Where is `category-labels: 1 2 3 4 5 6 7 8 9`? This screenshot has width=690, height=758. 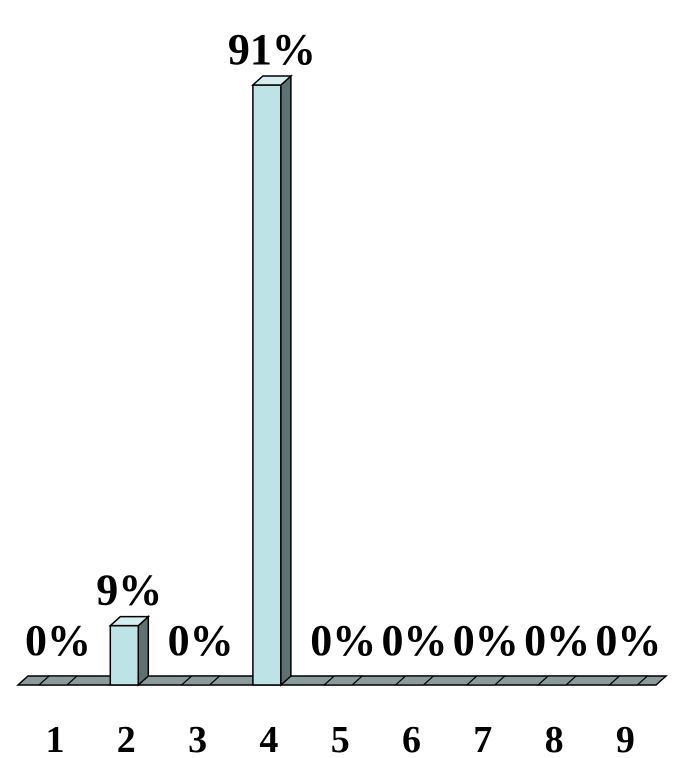
category-labels: 1 2 3 4 5 6 7 8 9 is located at coordinates (340, 738).